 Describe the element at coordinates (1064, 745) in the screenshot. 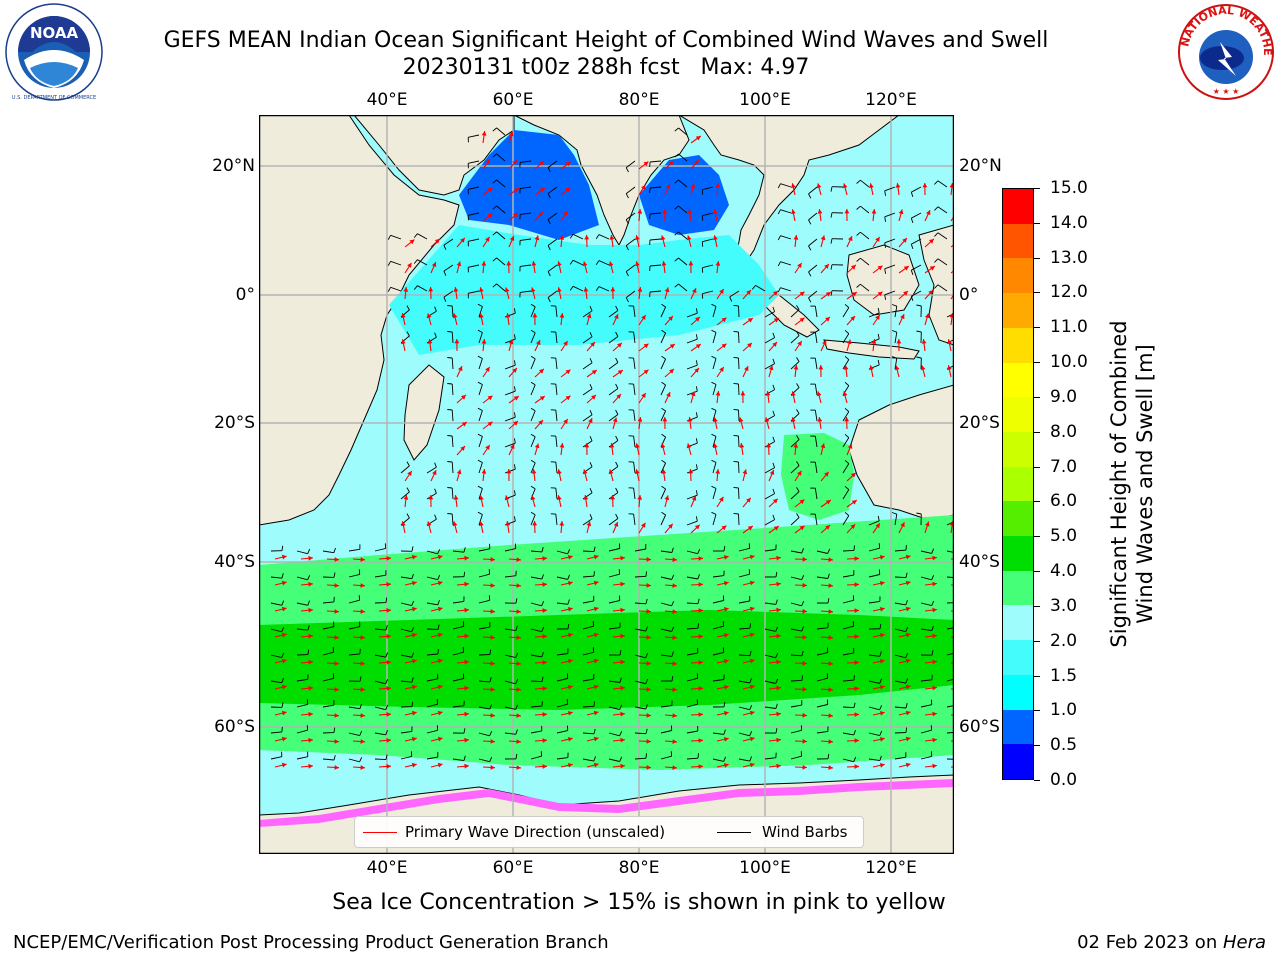

I see `colorbar-tick-label: 0.5` at that location.